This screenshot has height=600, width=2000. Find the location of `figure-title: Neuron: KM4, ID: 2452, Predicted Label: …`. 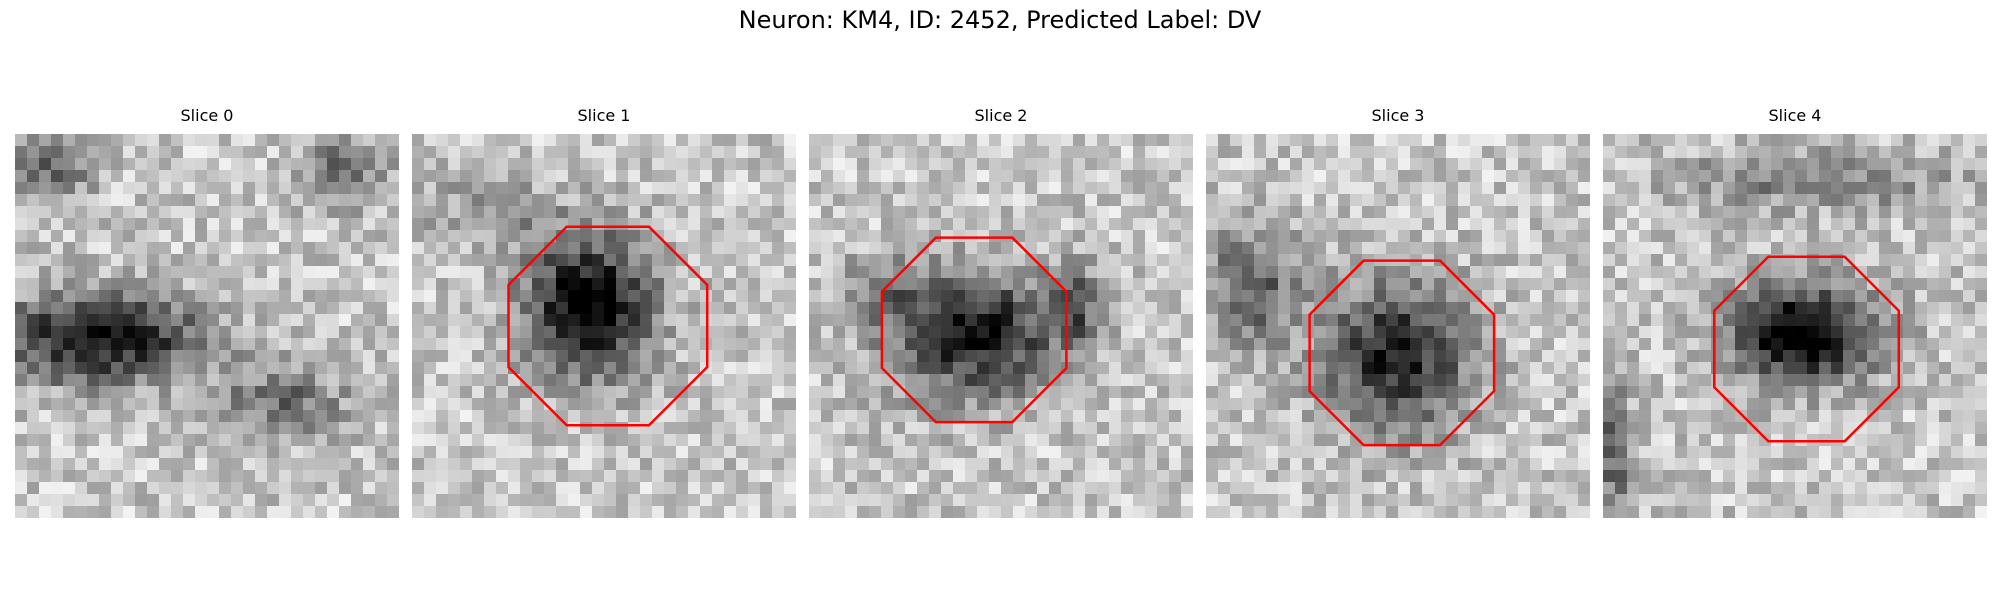

figure-title: Neuron: KM4, ID: 2452, Predicted Label: … is located at coordinates (1000, 20).